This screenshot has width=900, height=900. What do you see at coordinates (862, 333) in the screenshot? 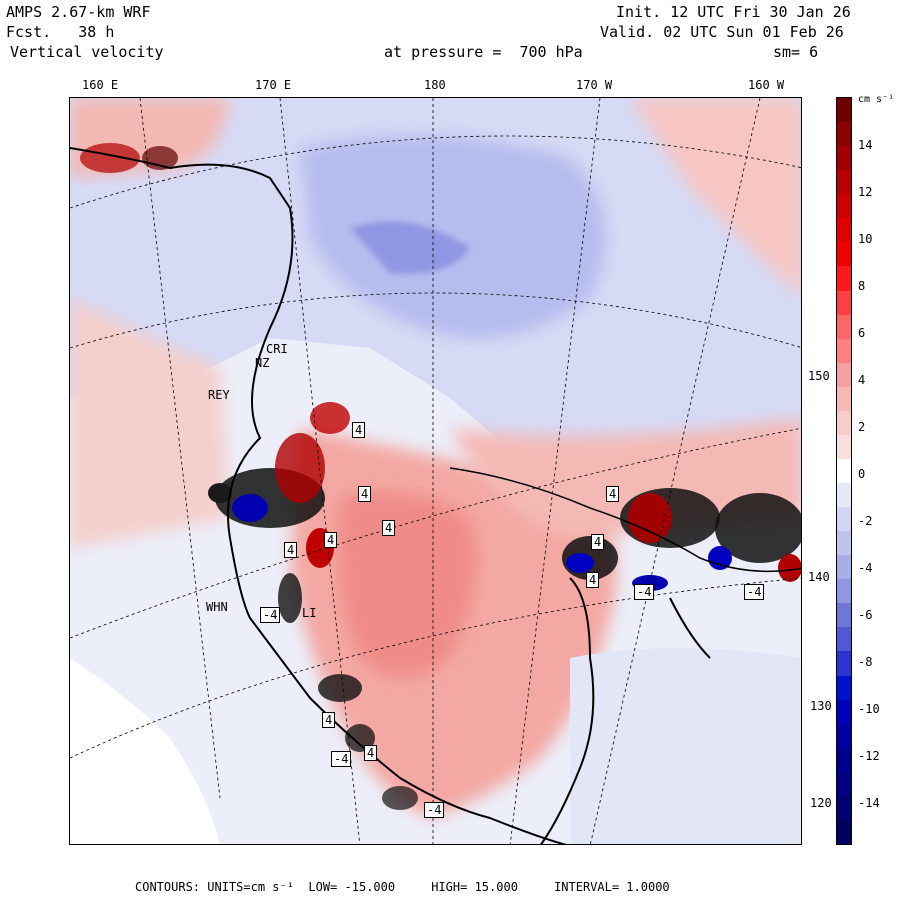
I see `colorbar-tick-label: 6` at bounding box center [862, 333].